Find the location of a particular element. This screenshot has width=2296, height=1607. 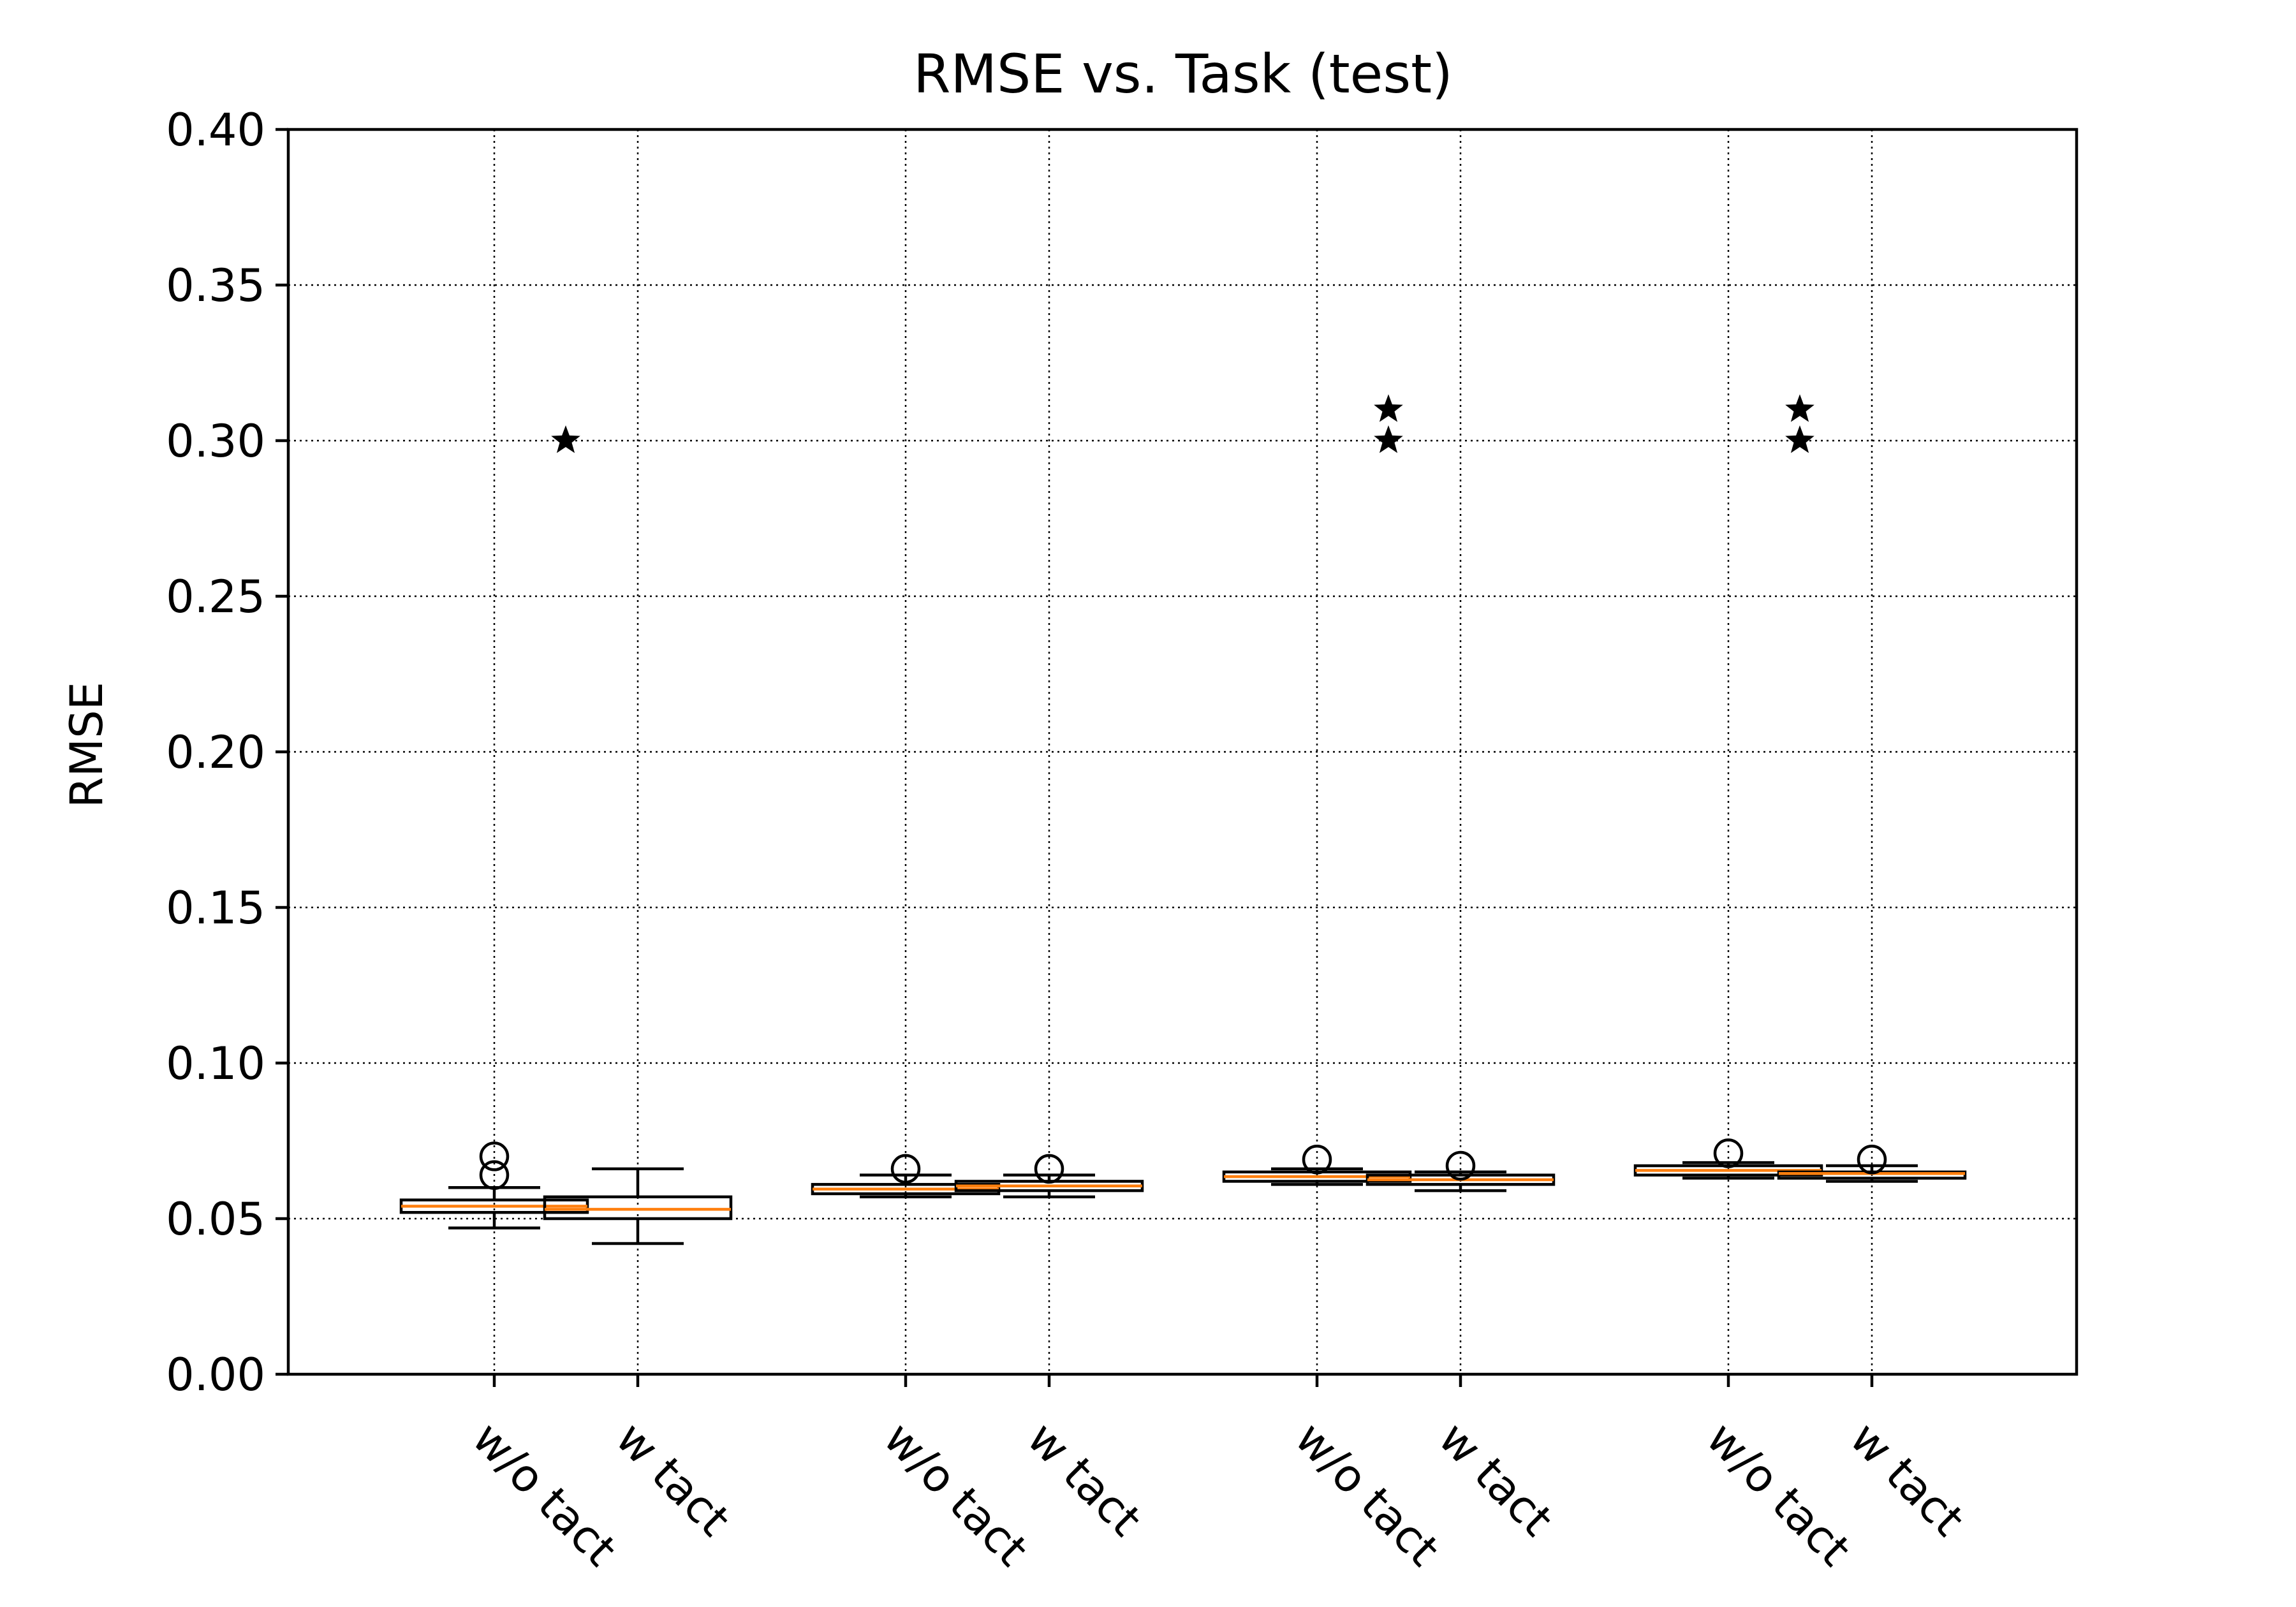

y-tick-label: 0.20 is located at coordinates (215, 752).